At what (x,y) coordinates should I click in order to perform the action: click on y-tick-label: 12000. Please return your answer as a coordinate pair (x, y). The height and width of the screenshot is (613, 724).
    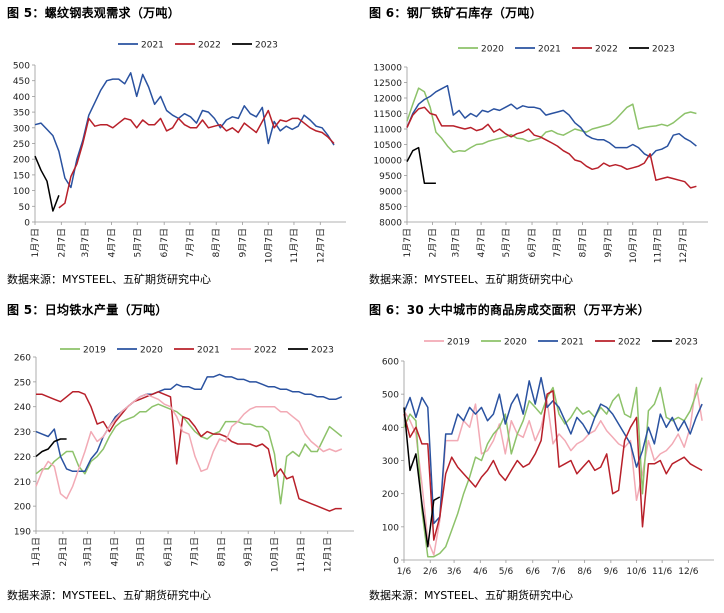
    Looking at the image, I should click on (387, 100).